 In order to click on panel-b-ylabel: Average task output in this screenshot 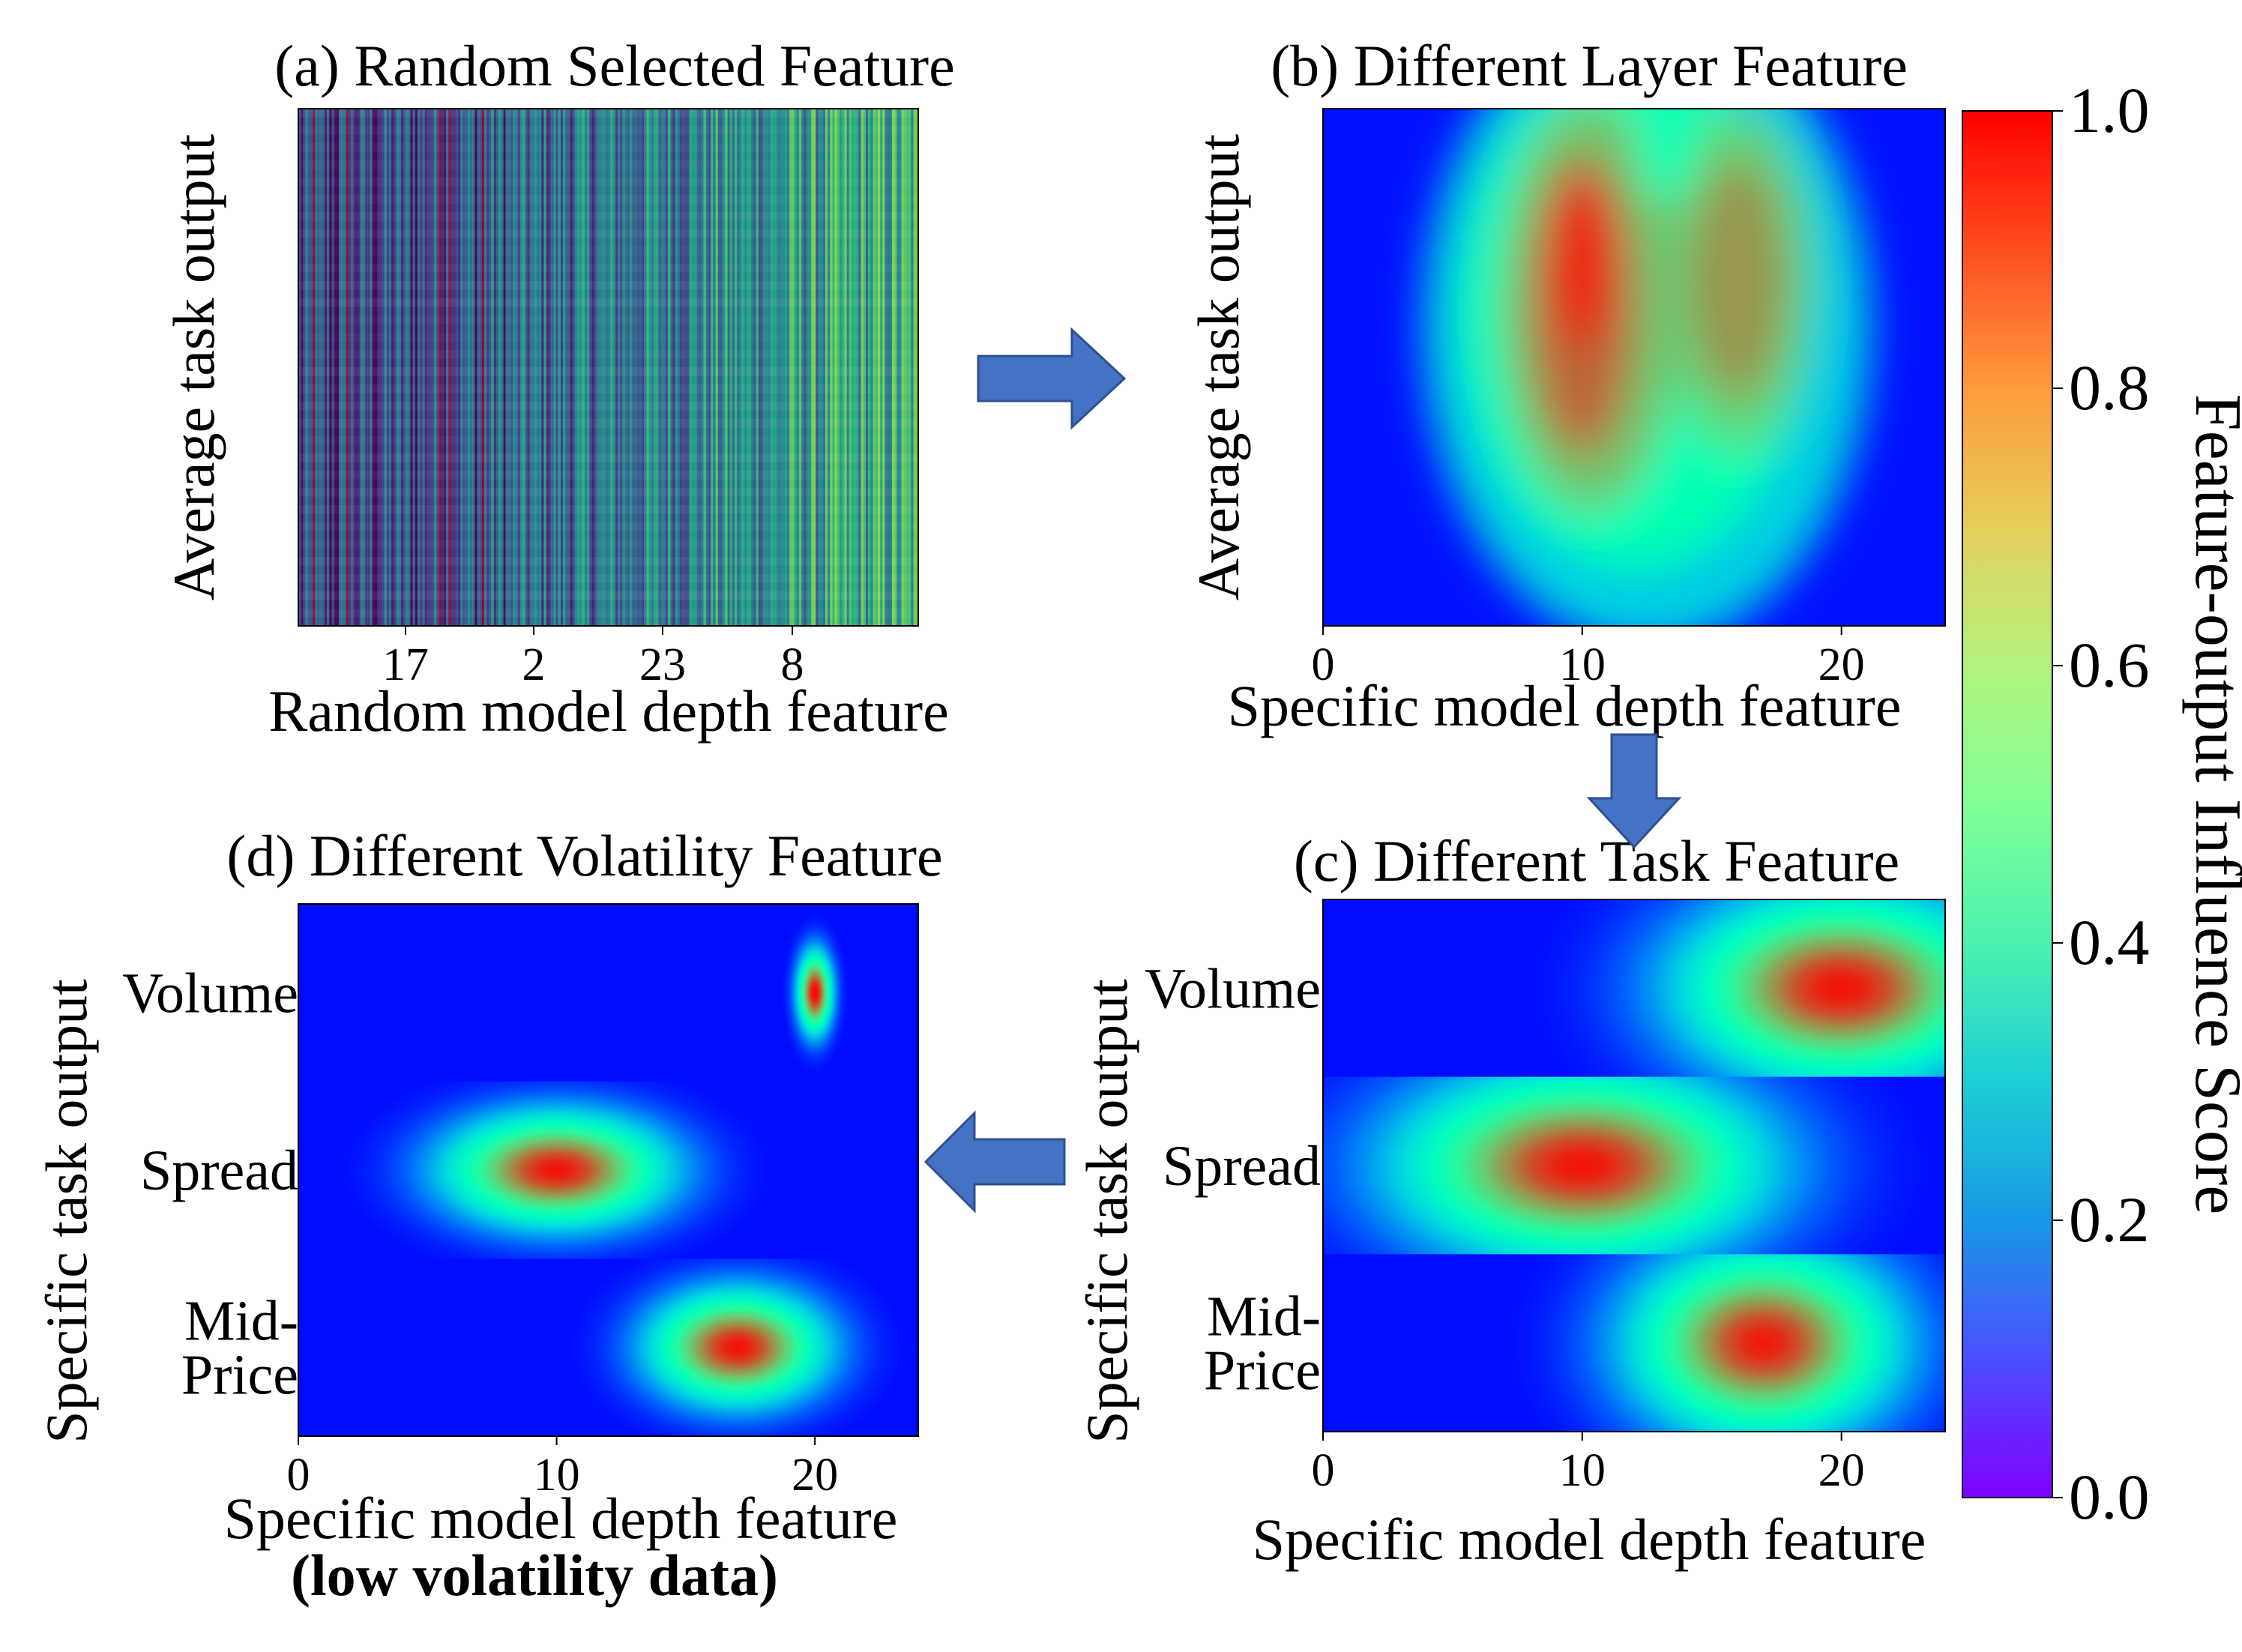, I will do `click(1218, 366)`.